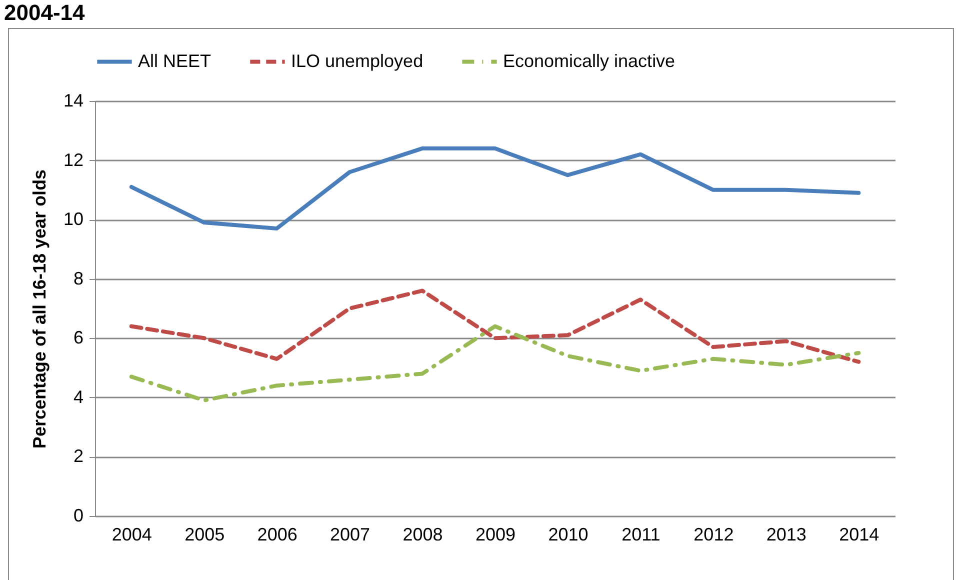  I want to click on x-tick-label: 2009, so click(495, 534).